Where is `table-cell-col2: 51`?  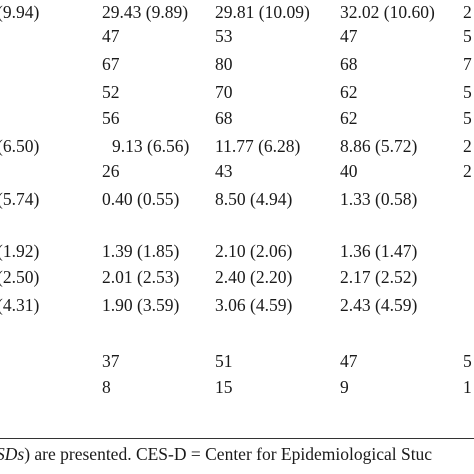
table-cell-col2: 51 is located at coordinates (224, 361).